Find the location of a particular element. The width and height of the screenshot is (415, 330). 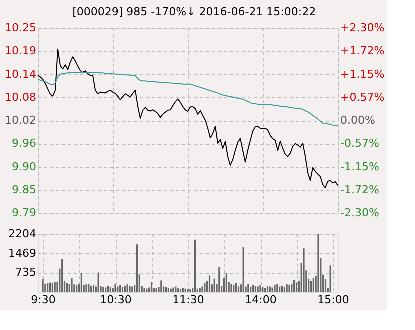

y2-tick-label: -2.30% is located at coordinates (360, 213).